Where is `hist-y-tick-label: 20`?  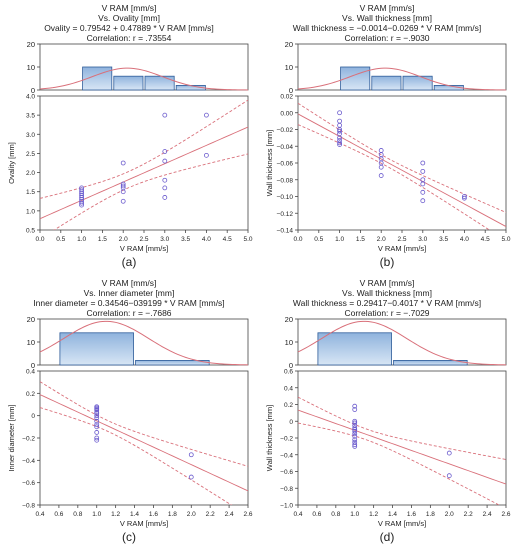
hist-y-tick-label: 20 is located at coordinates (31, 44).